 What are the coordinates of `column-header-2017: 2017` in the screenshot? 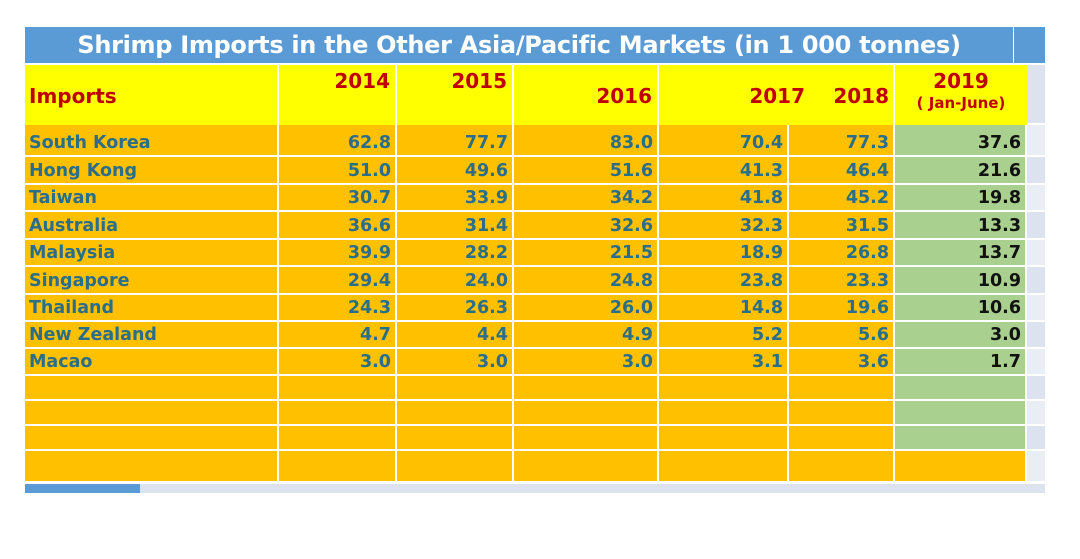 It's located at (732, 95).